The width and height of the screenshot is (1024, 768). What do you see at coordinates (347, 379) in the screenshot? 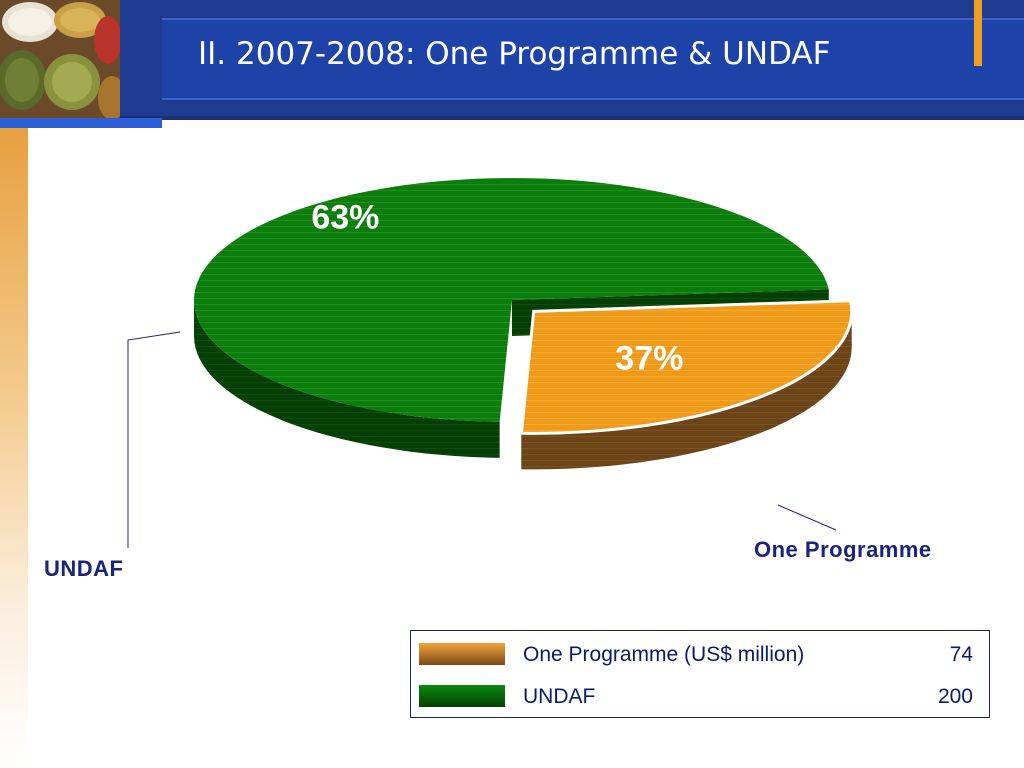
I see `pie-side-undaf` at bounding box center [347, 379].